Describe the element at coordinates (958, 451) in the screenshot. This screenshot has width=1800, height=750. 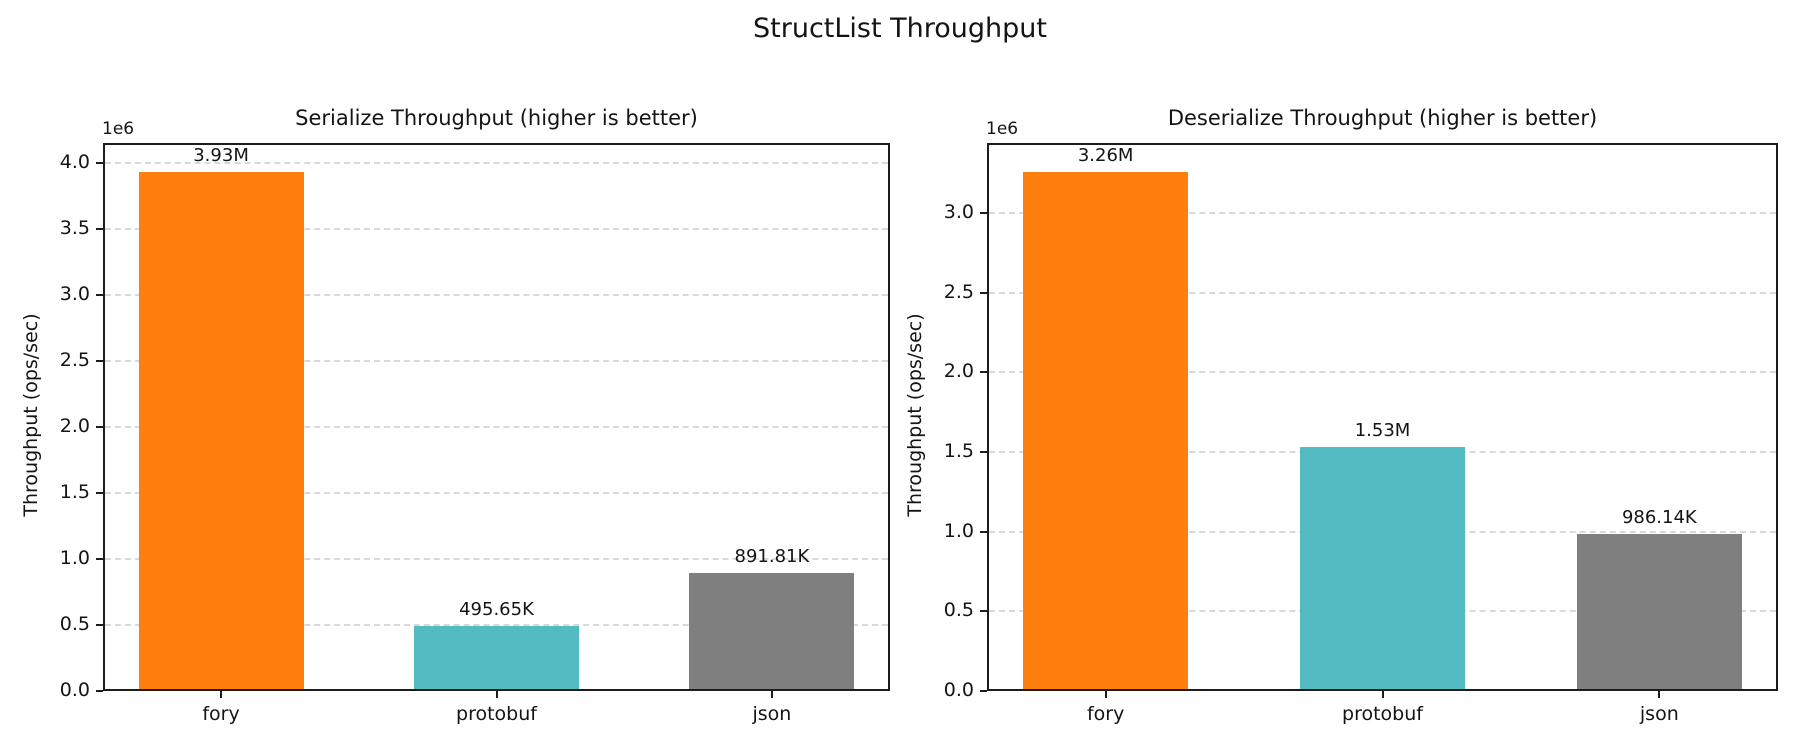
I see `deserialize-y-tick-label: 1.5` at that location.